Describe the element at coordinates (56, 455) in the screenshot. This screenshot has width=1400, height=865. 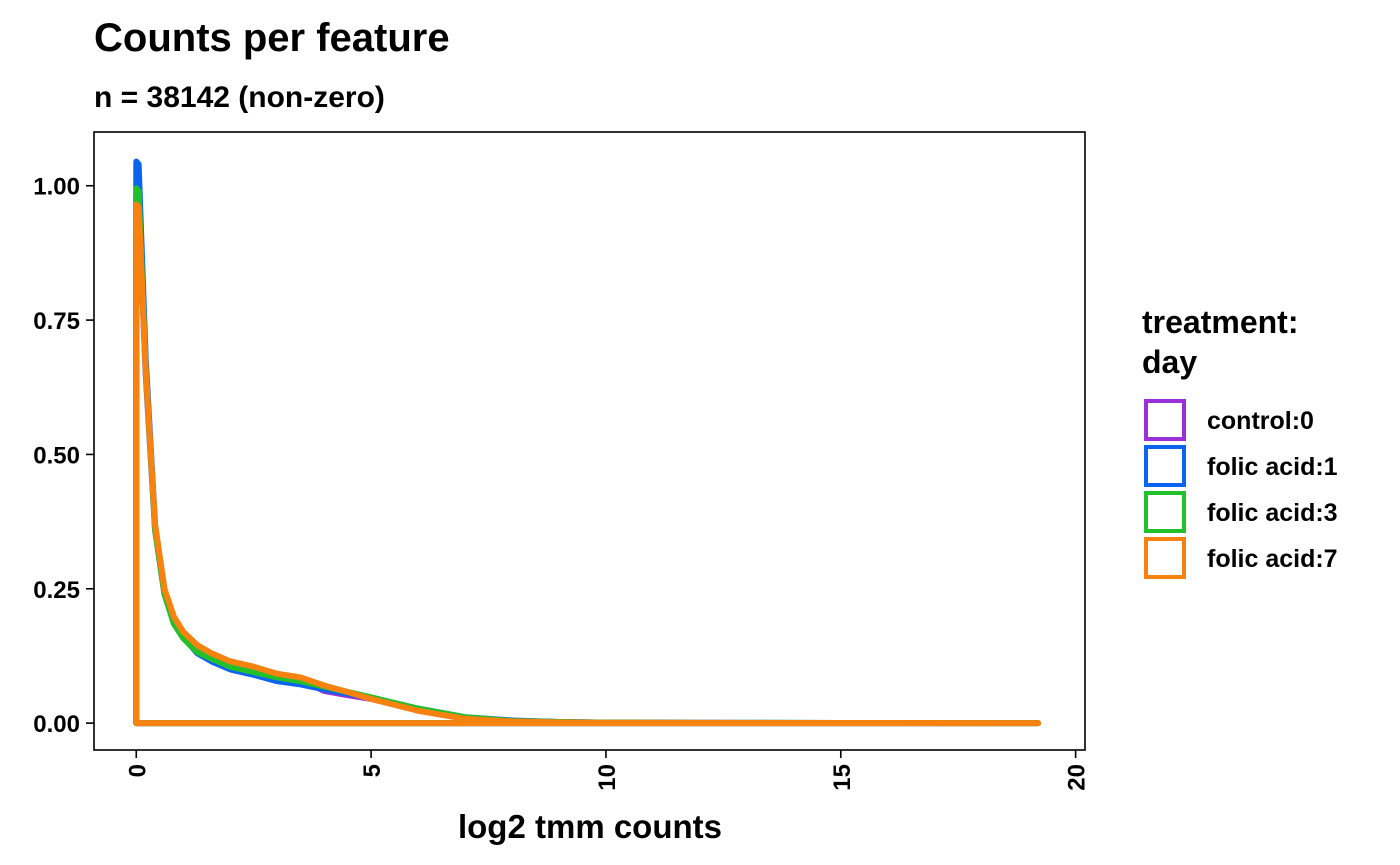
I see `y-tick-label-2: 0.50` at that location.